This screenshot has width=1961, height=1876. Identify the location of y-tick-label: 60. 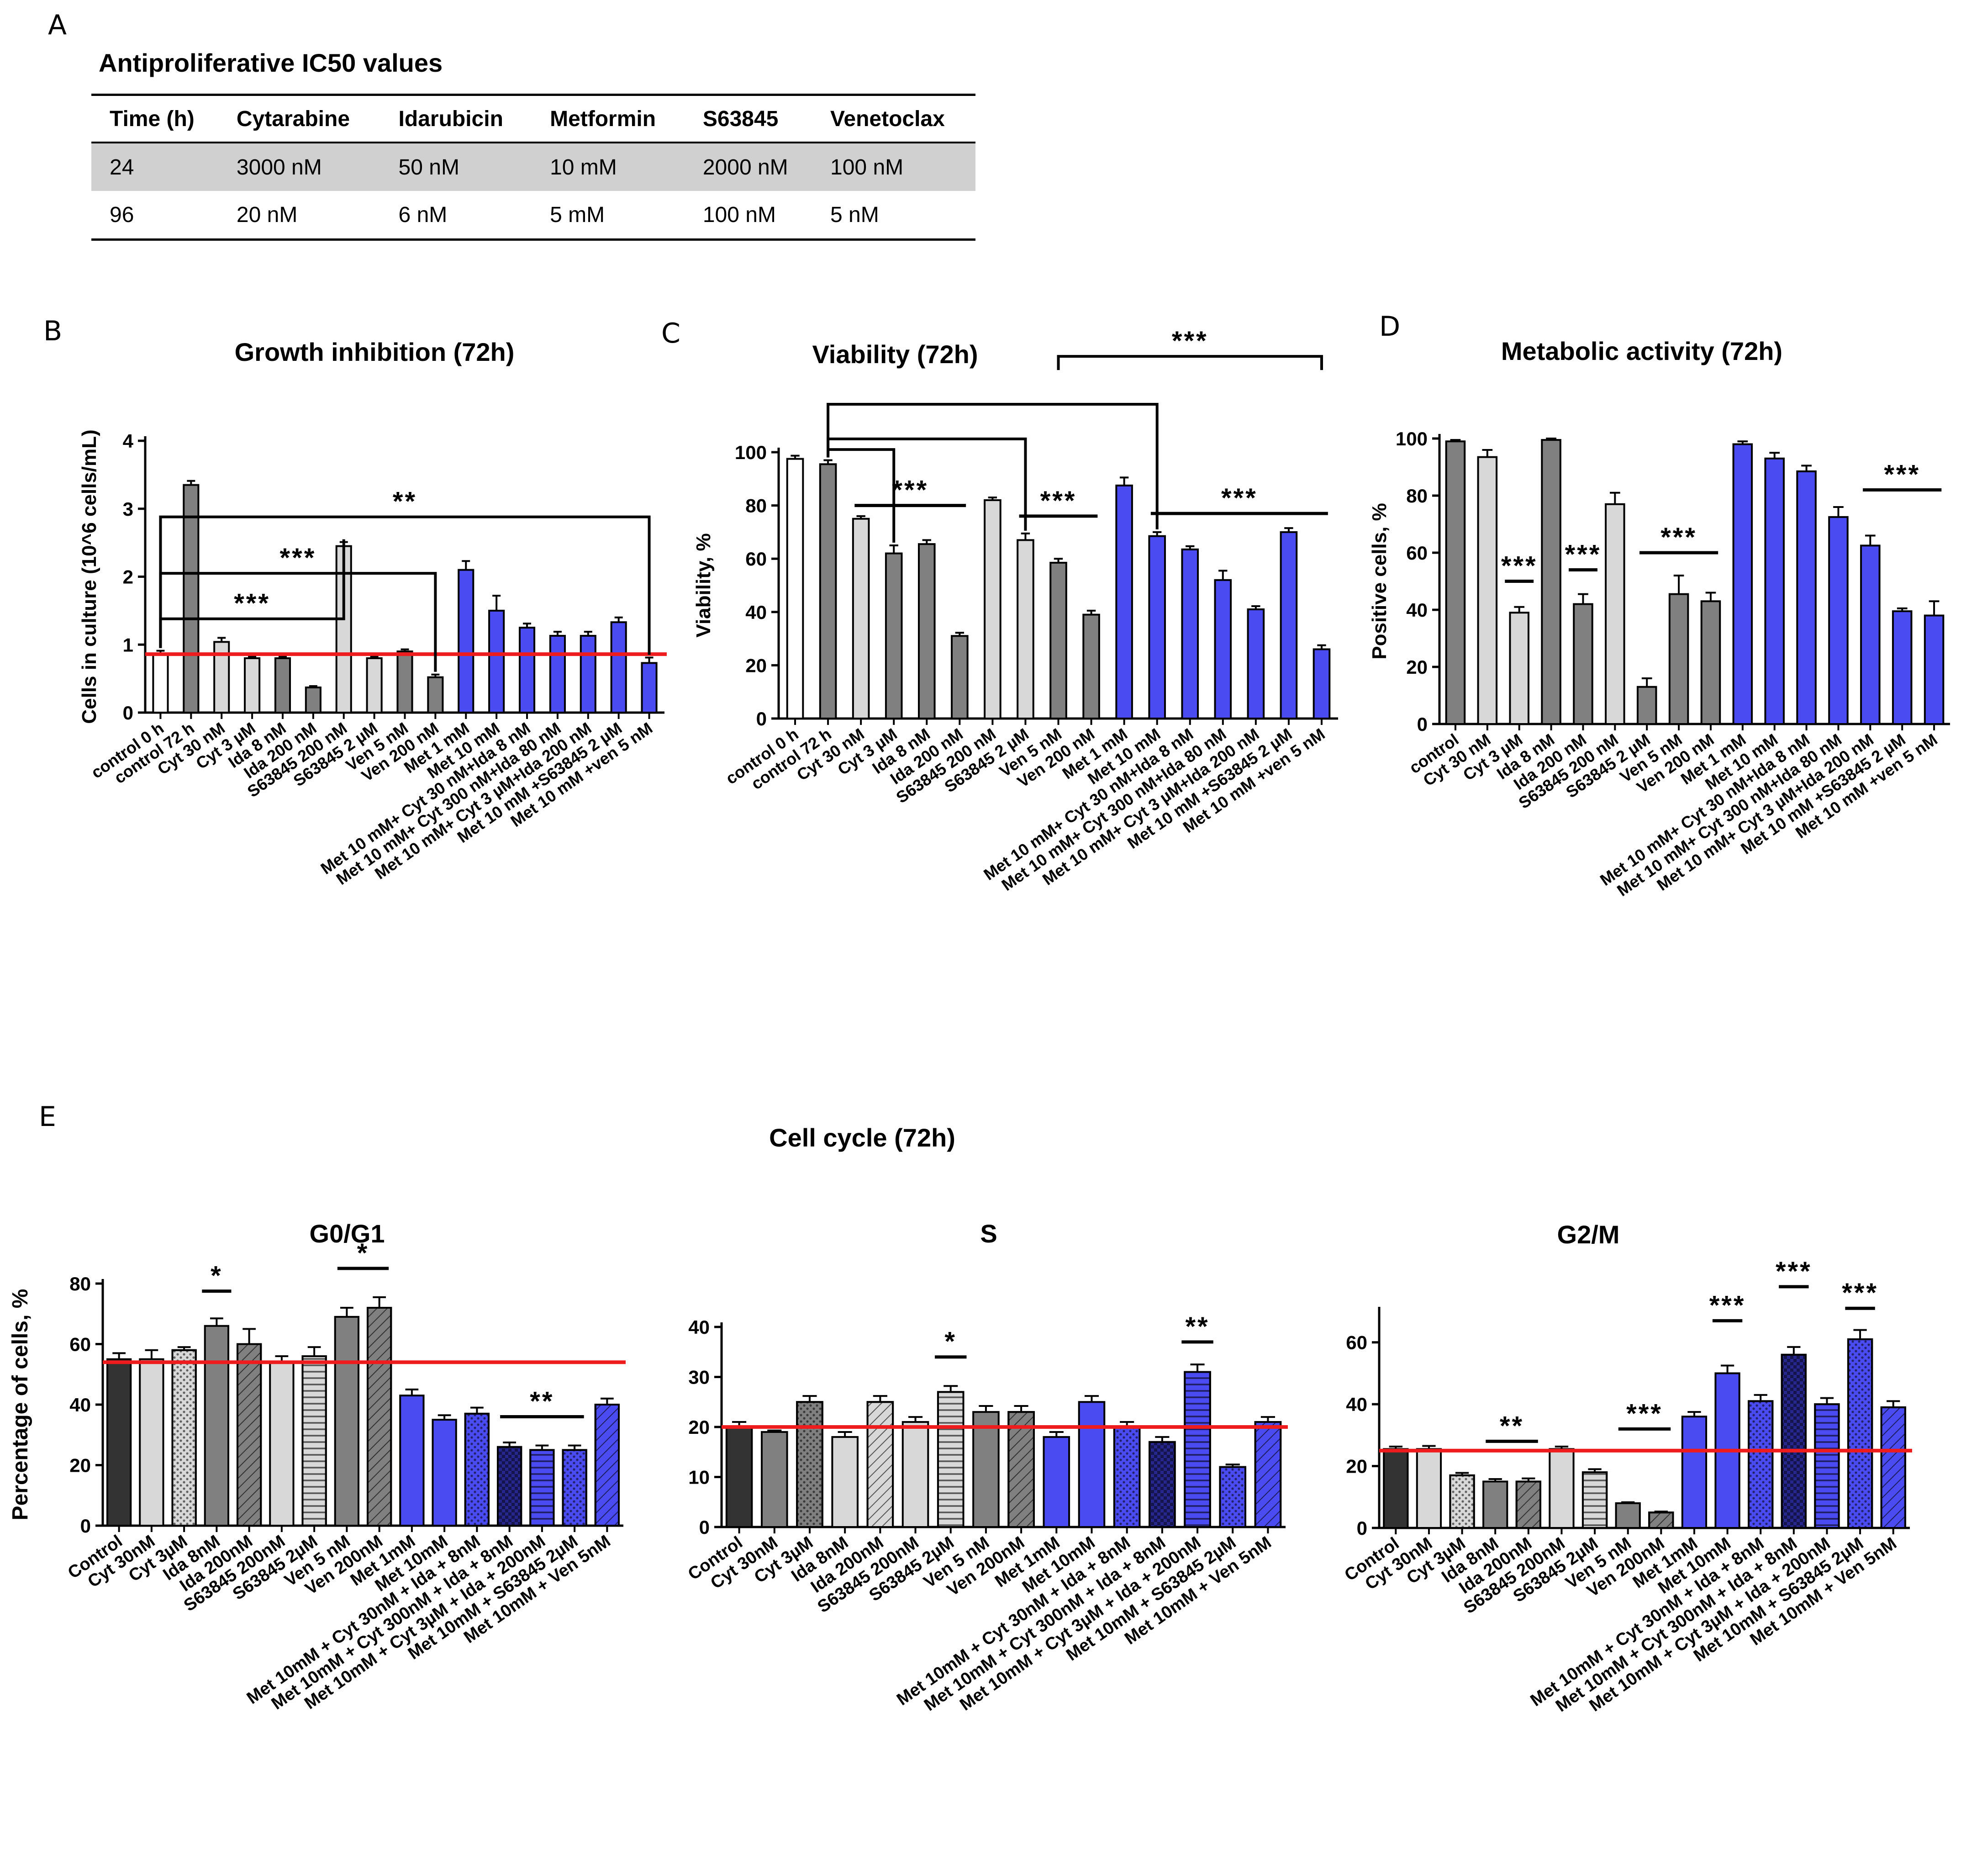
(756, 559).